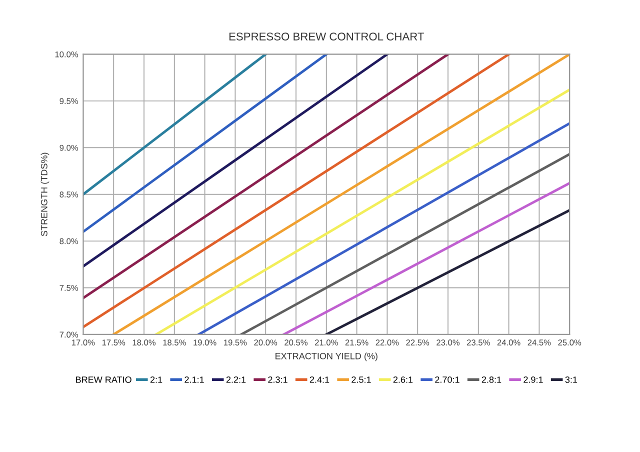  Describe the element at coordinates (235, 343) in the screenshot. I see `x-tick-label: 19.5%` at that location.